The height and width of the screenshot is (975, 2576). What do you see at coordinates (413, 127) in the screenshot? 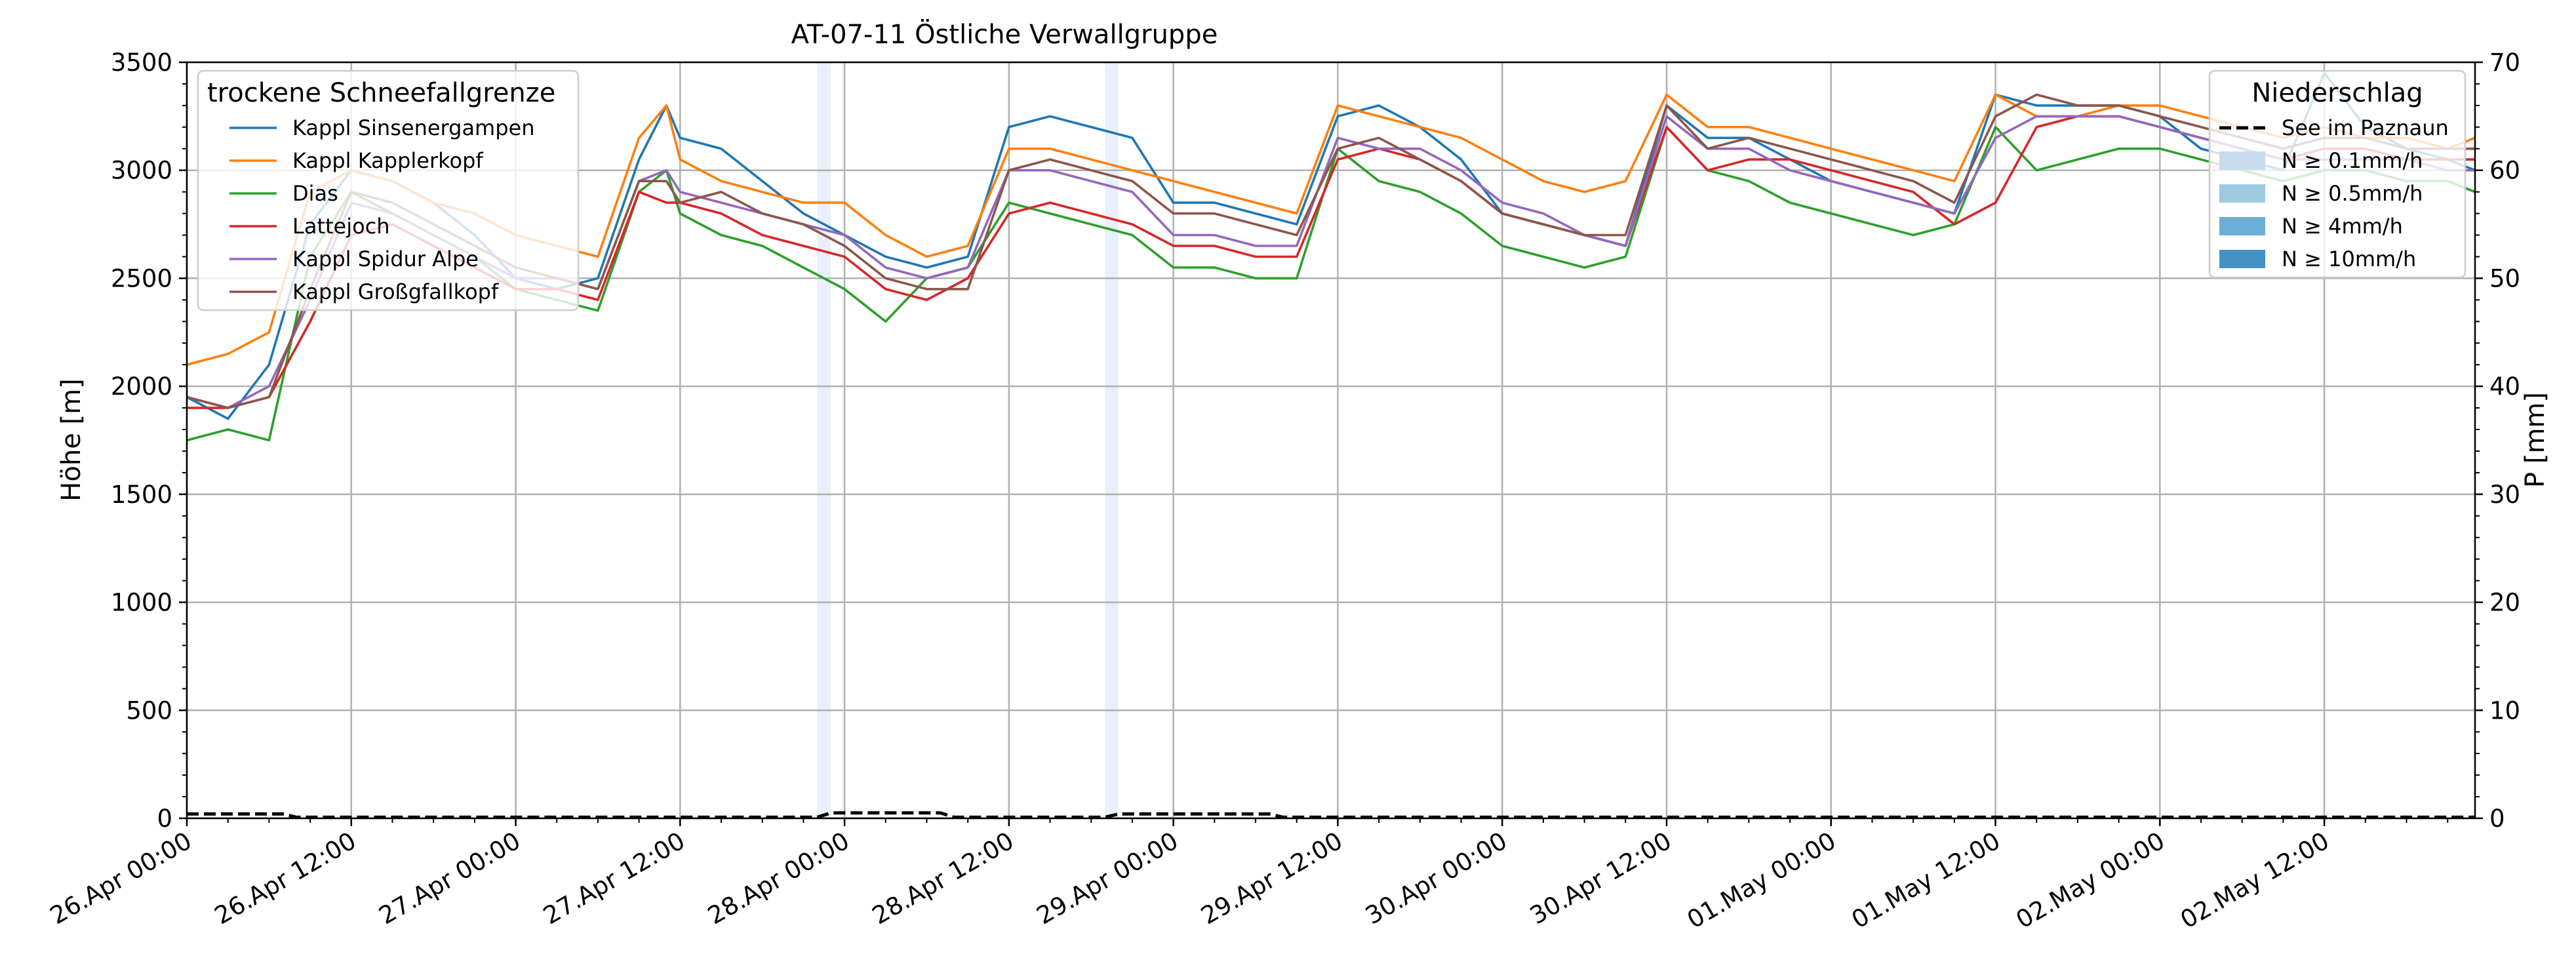
I see `legend-label: Kappl Sinsenergampen` at bounding box center [413, 127].